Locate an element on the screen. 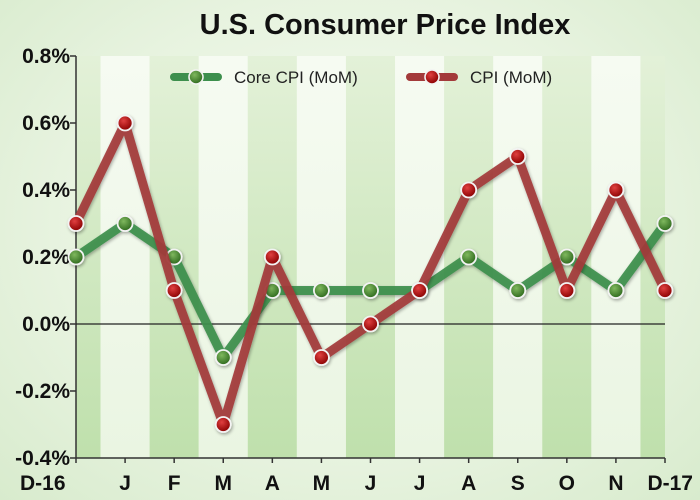 Image resolution: width=700 pixels, height=500 pixels. legend-label: CPI (MoM) is located at coordinates (511, 77).